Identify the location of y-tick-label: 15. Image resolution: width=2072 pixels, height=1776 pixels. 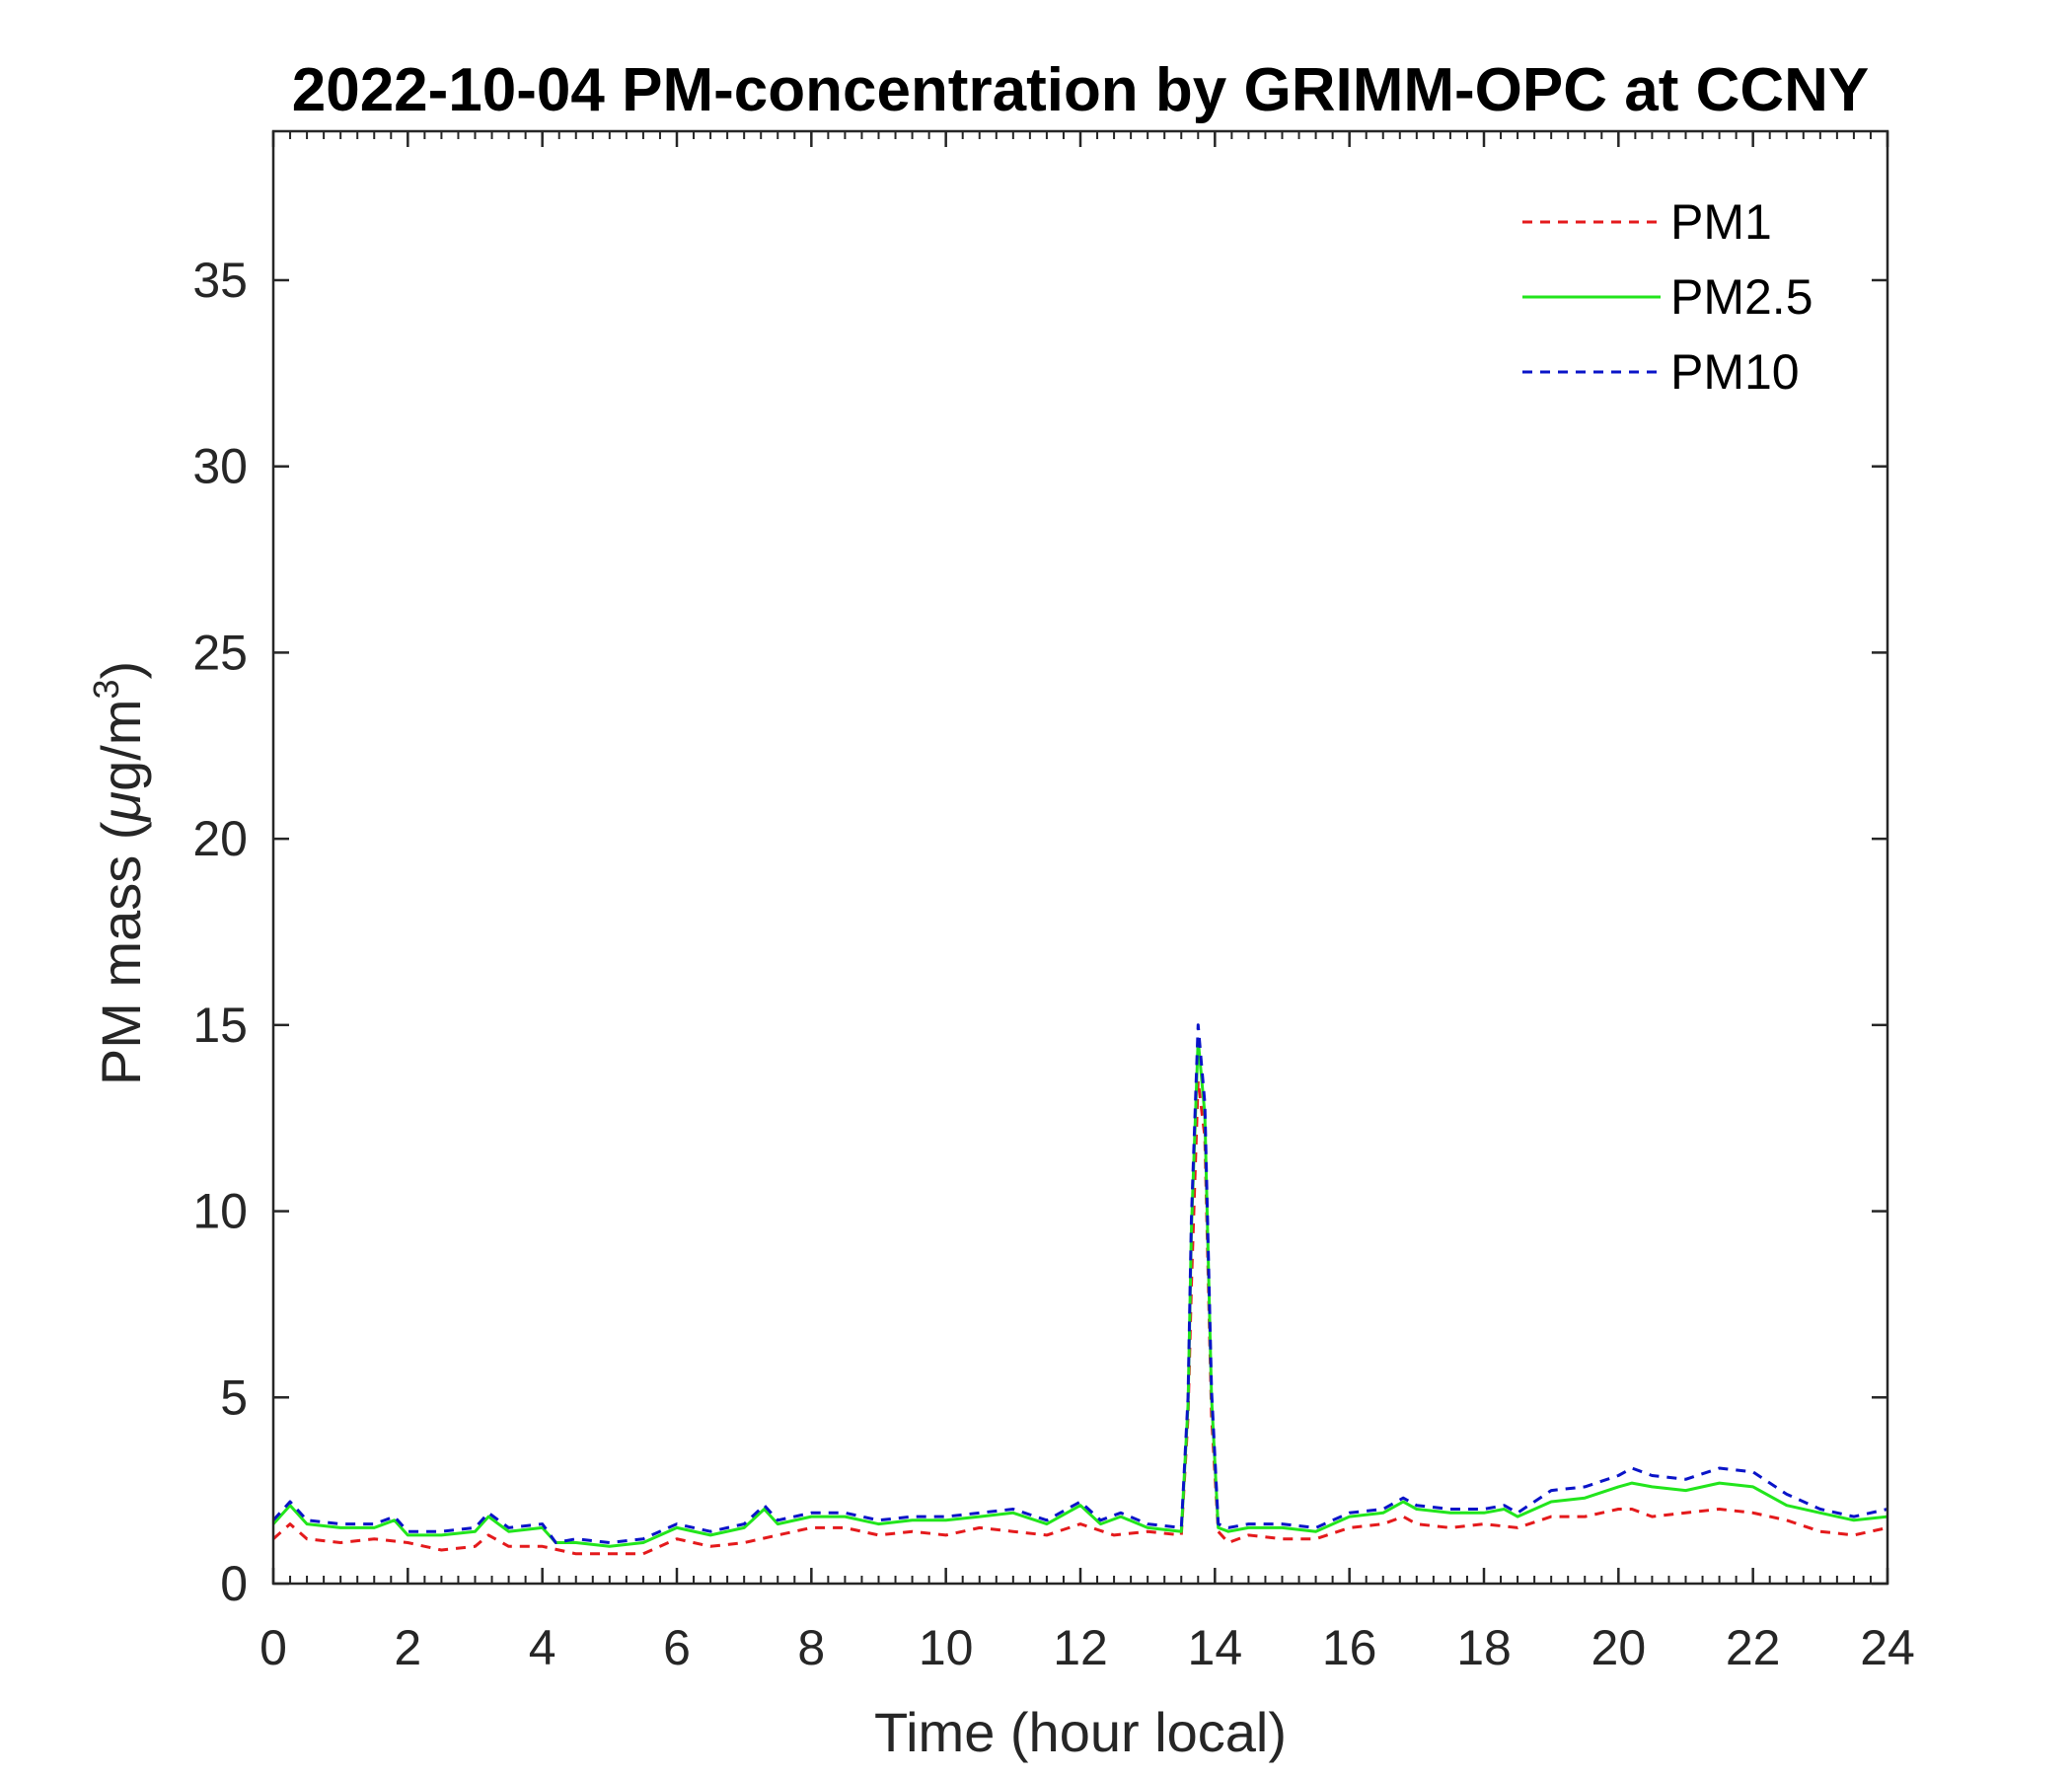
(220, 1025).